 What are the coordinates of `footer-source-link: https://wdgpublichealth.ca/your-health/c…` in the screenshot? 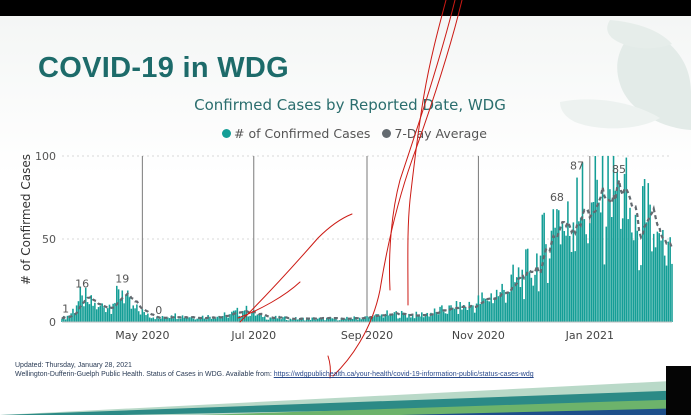 It's located at (403, 374).